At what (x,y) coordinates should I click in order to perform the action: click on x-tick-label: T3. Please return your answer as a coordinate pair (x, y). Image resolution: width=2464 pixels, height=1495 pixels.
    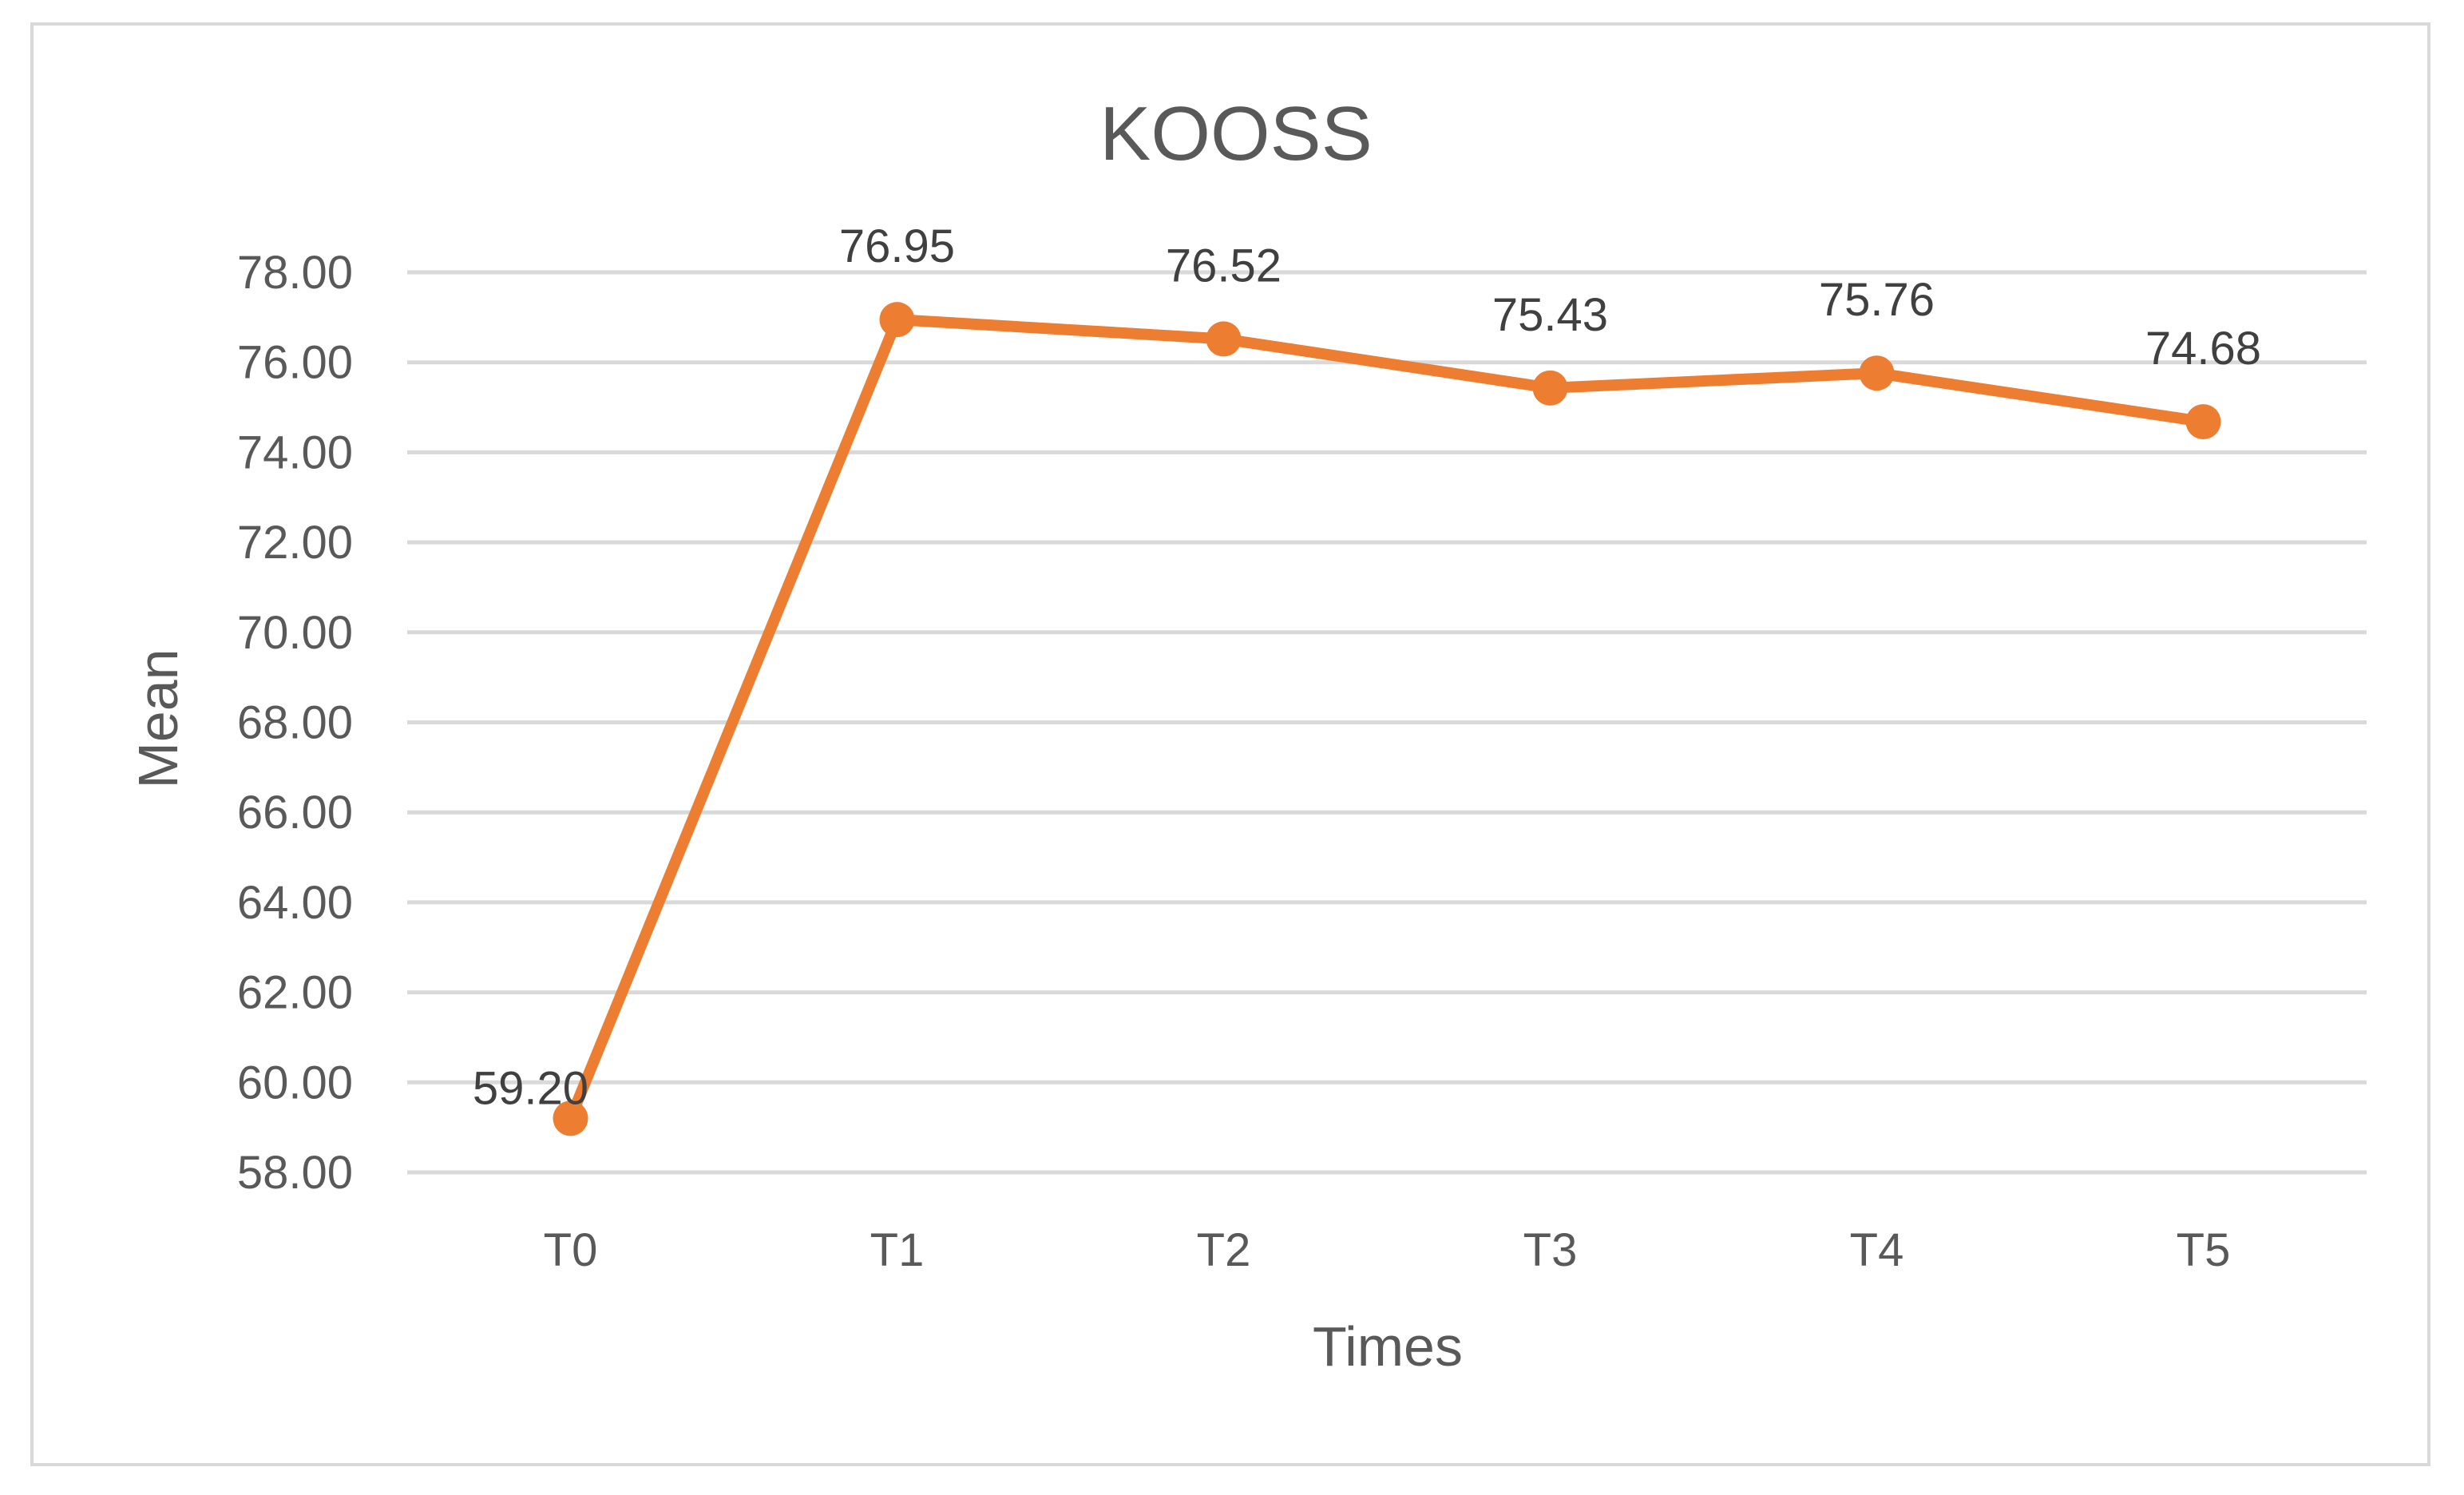
    Looking at the image, I should click on (1550, 1250).